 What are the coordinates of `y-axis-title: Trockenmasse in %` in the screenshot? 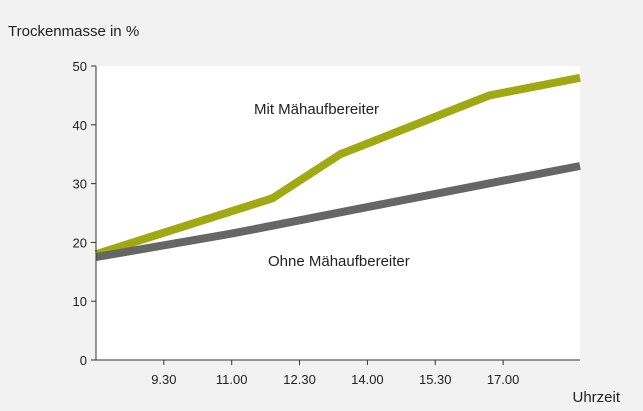 It's located at (73, 31).